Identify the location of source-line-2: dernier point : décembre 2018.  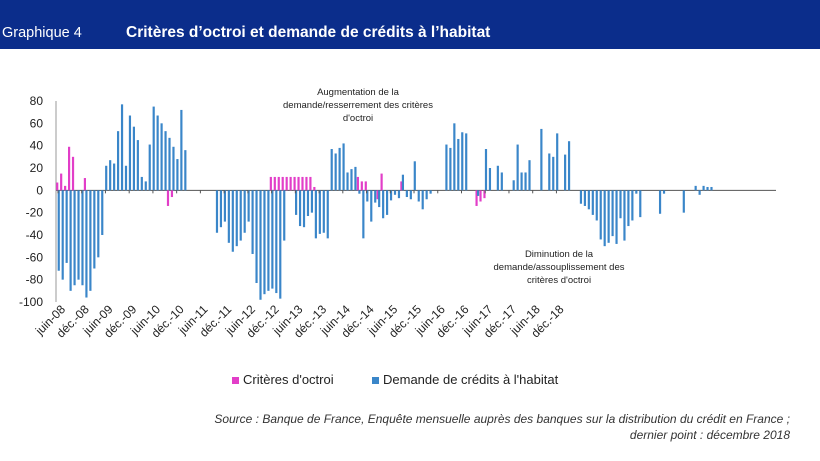
(709, 435).